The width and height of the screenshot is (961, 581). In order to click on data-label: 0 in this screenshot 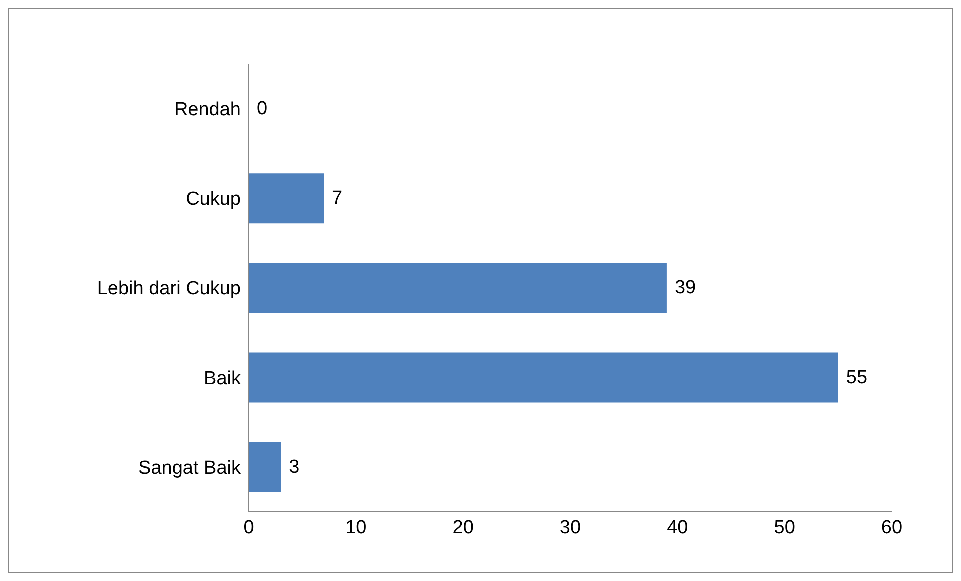, I will do `click(262, 109)`.